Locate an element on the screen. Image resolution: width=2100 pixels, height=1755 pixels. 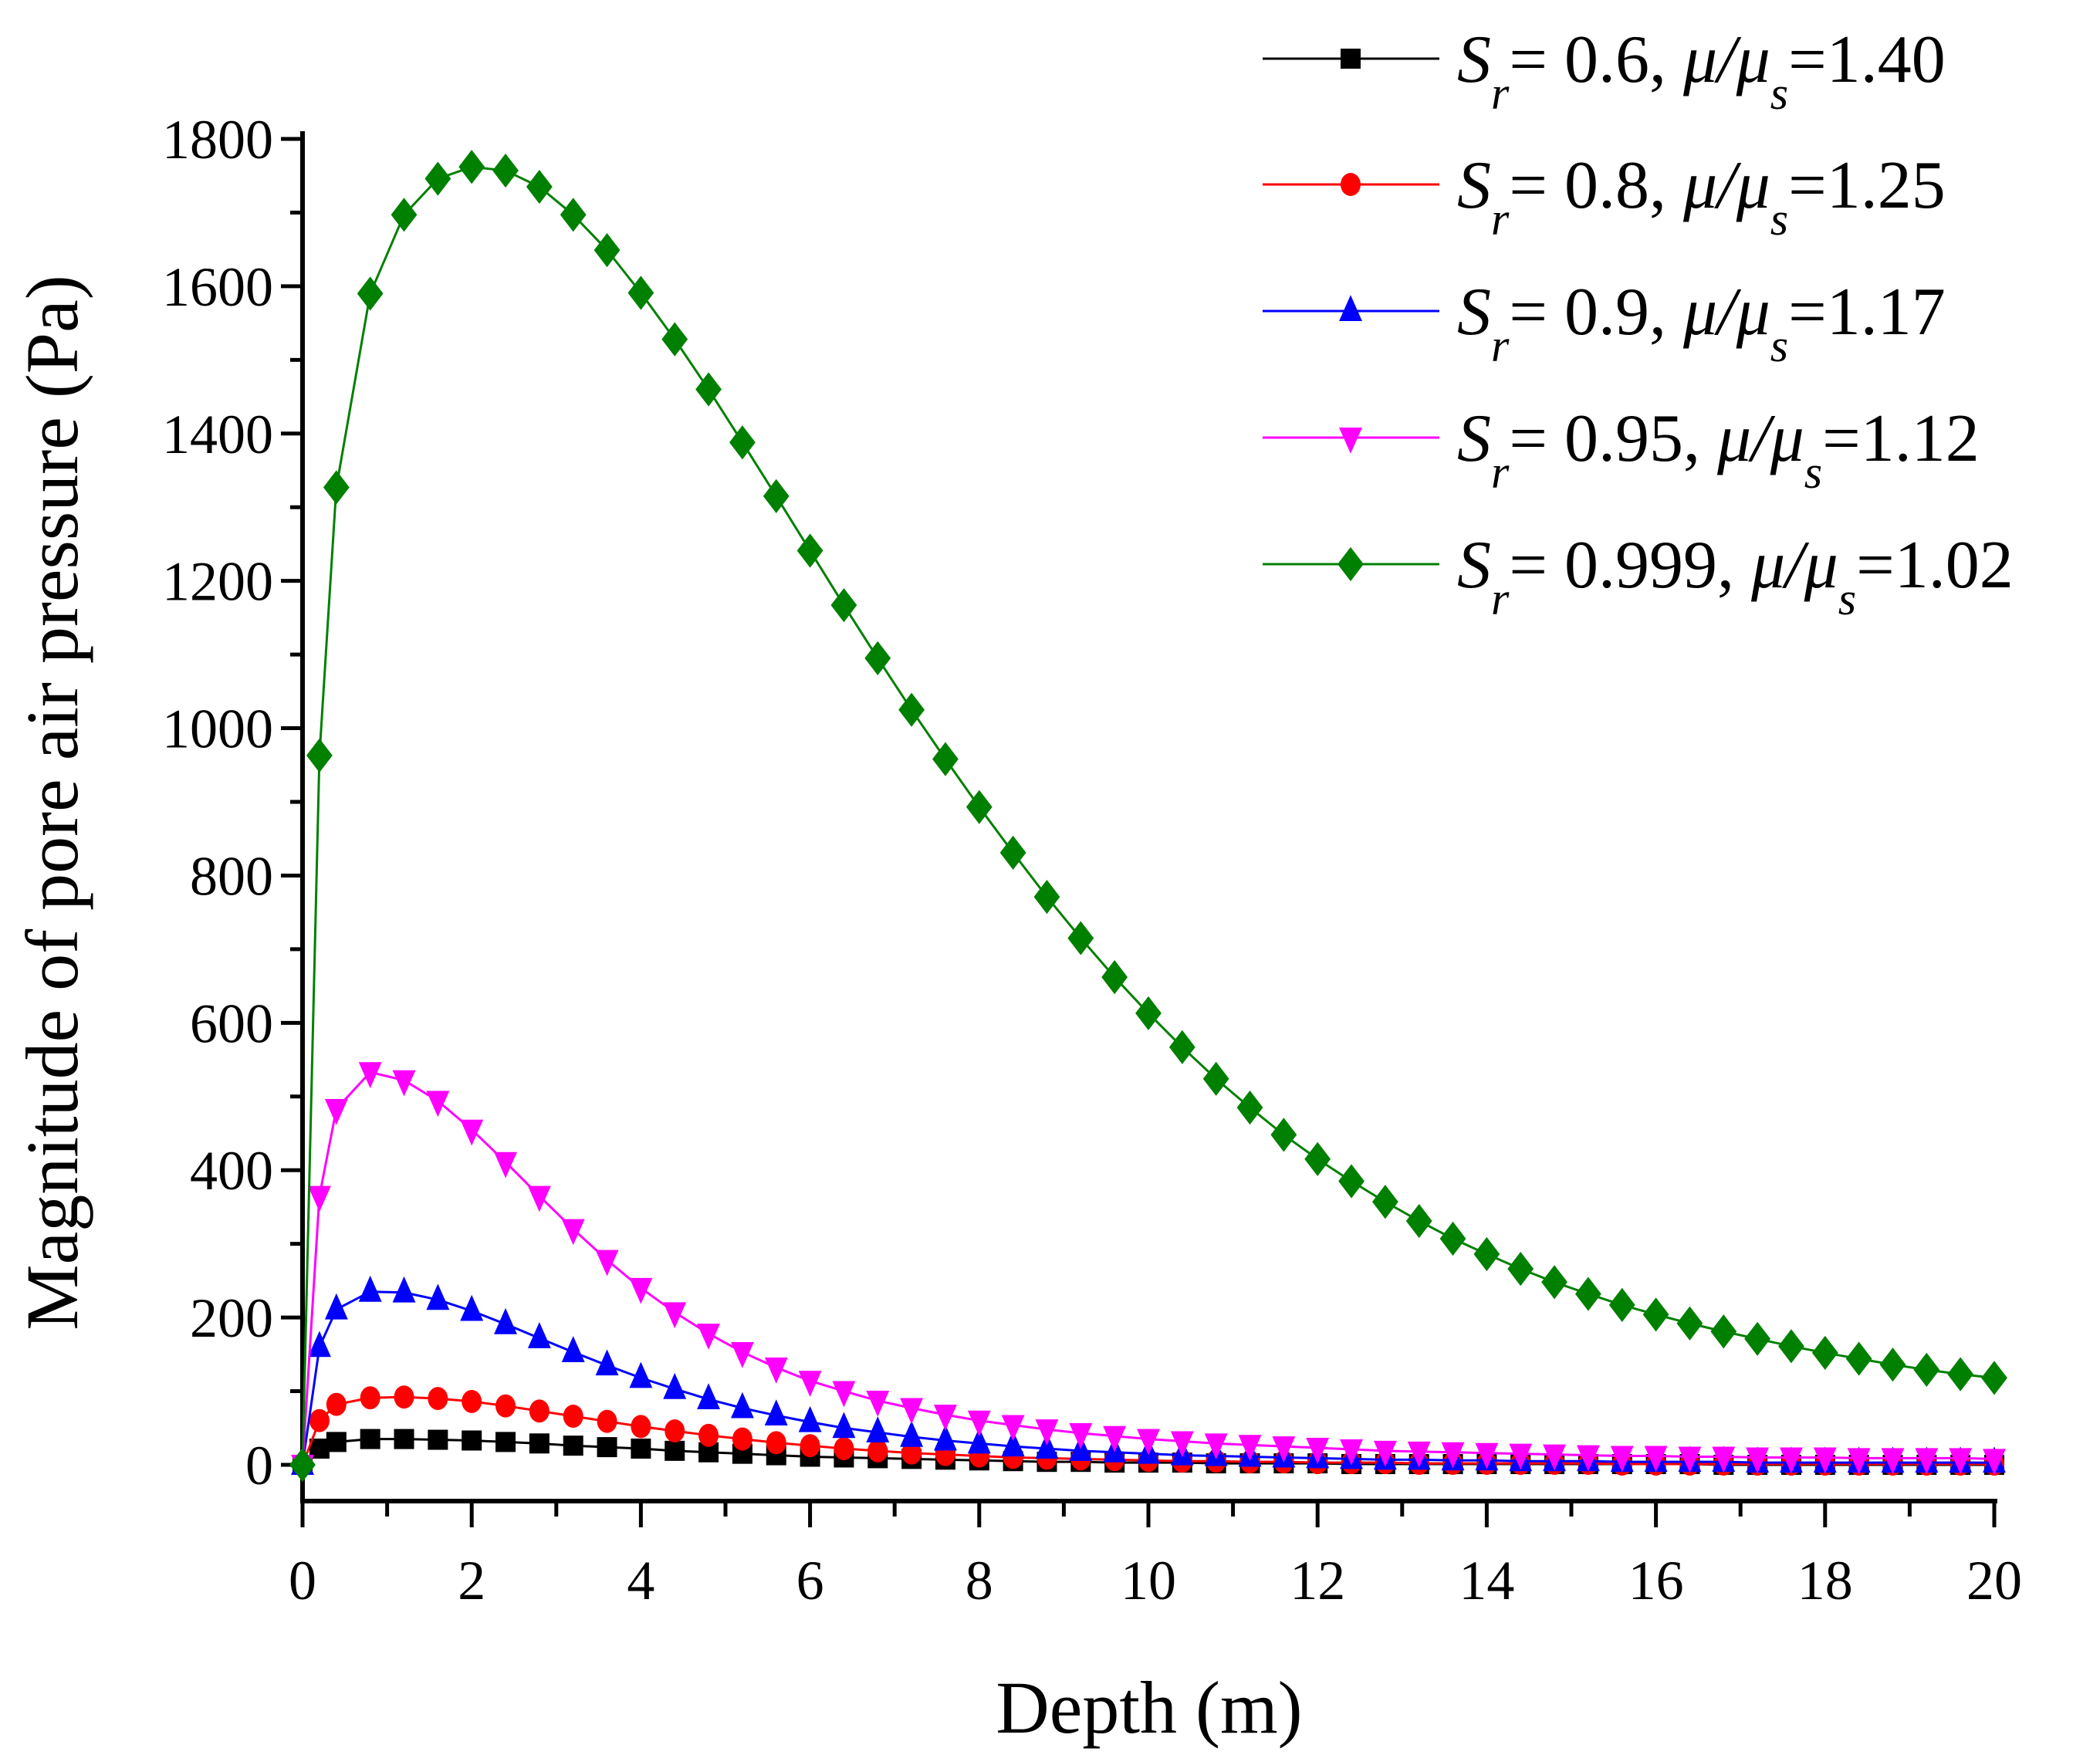
x-tick-label: 18 is located at coordinates (1825, 1580).